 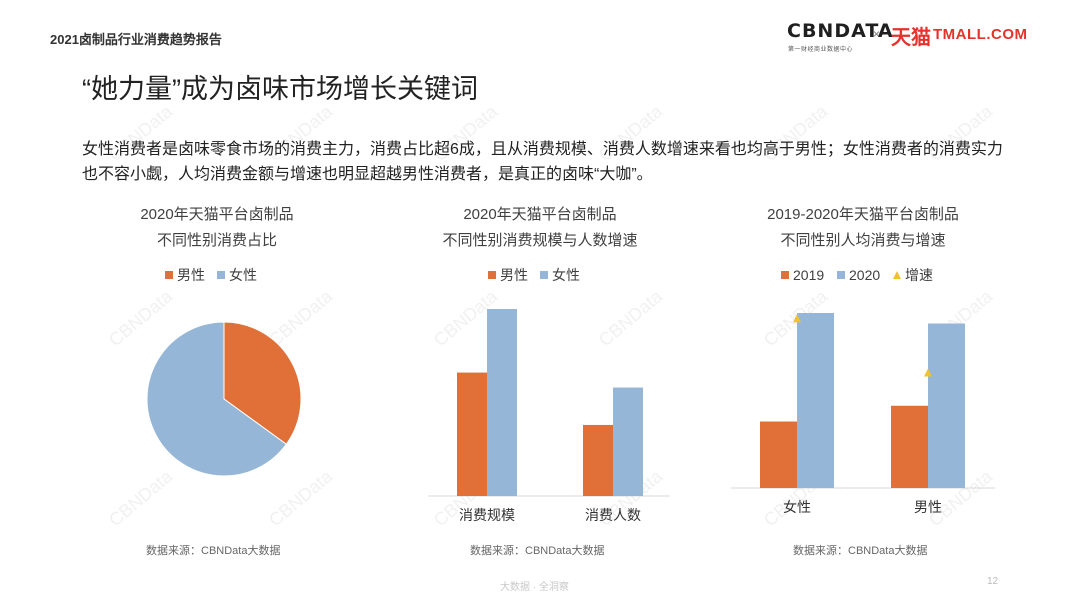 I want to click on chart1-title-line1: 2020年天猫平台卤制品, so click(x=217, y=214).